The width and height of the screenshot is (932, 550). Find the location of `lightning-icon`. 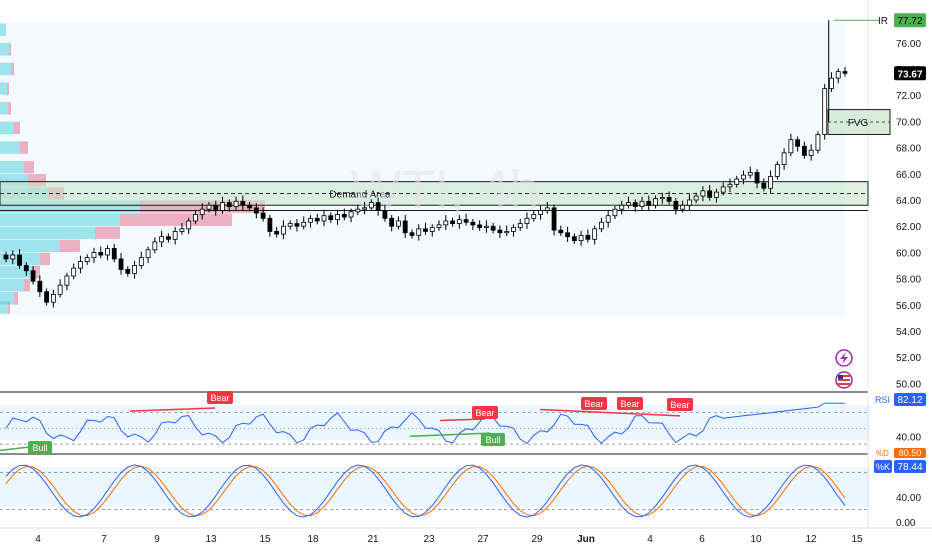

lightning-icon is located at coordinates (844, 358).